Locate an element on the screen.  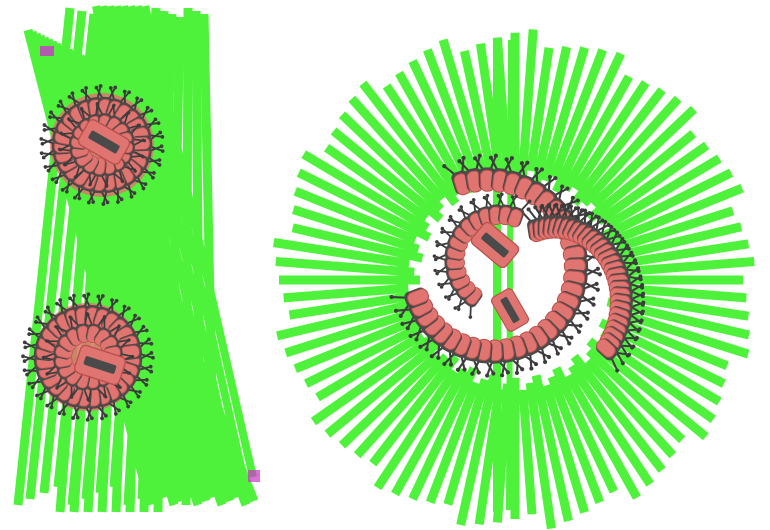
radial-burst-cluster is located at coordinates (517, 265).